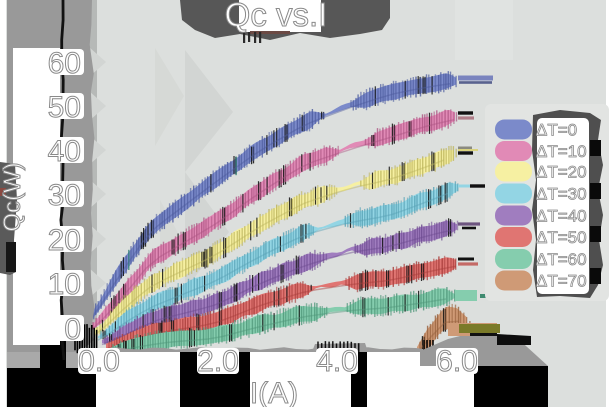 The image size is (612, 407). What do you see at coordinates (561, 237) in the screenshot?
I see `svg-text: ΔT=50` at bounding box center [561, 237].